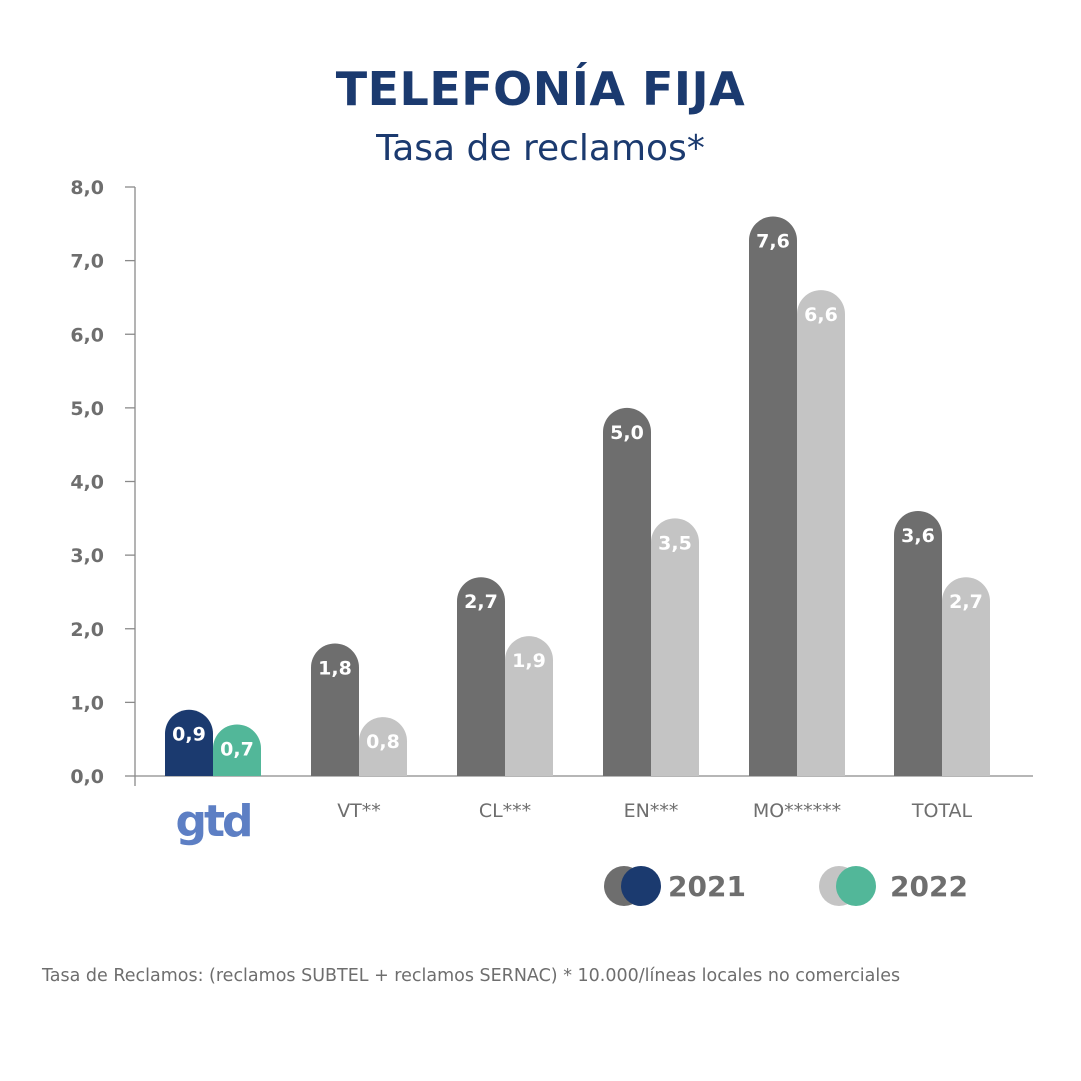 This screenshot has height=1081, width=1081. Describe the element at coordinates (651, 811) in the screenshot. I see `x-tick-label: EN***` at that location.